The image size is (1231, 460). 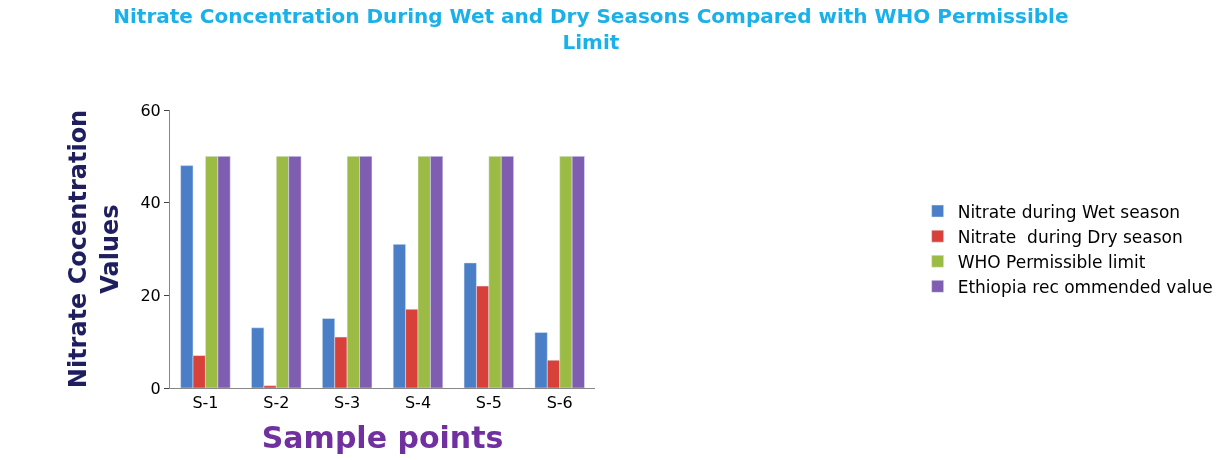 What do you see at coordinates (347, 403) in the screenshot?
I see `x-tick-label: S-3` at bounding box center [347, 403].